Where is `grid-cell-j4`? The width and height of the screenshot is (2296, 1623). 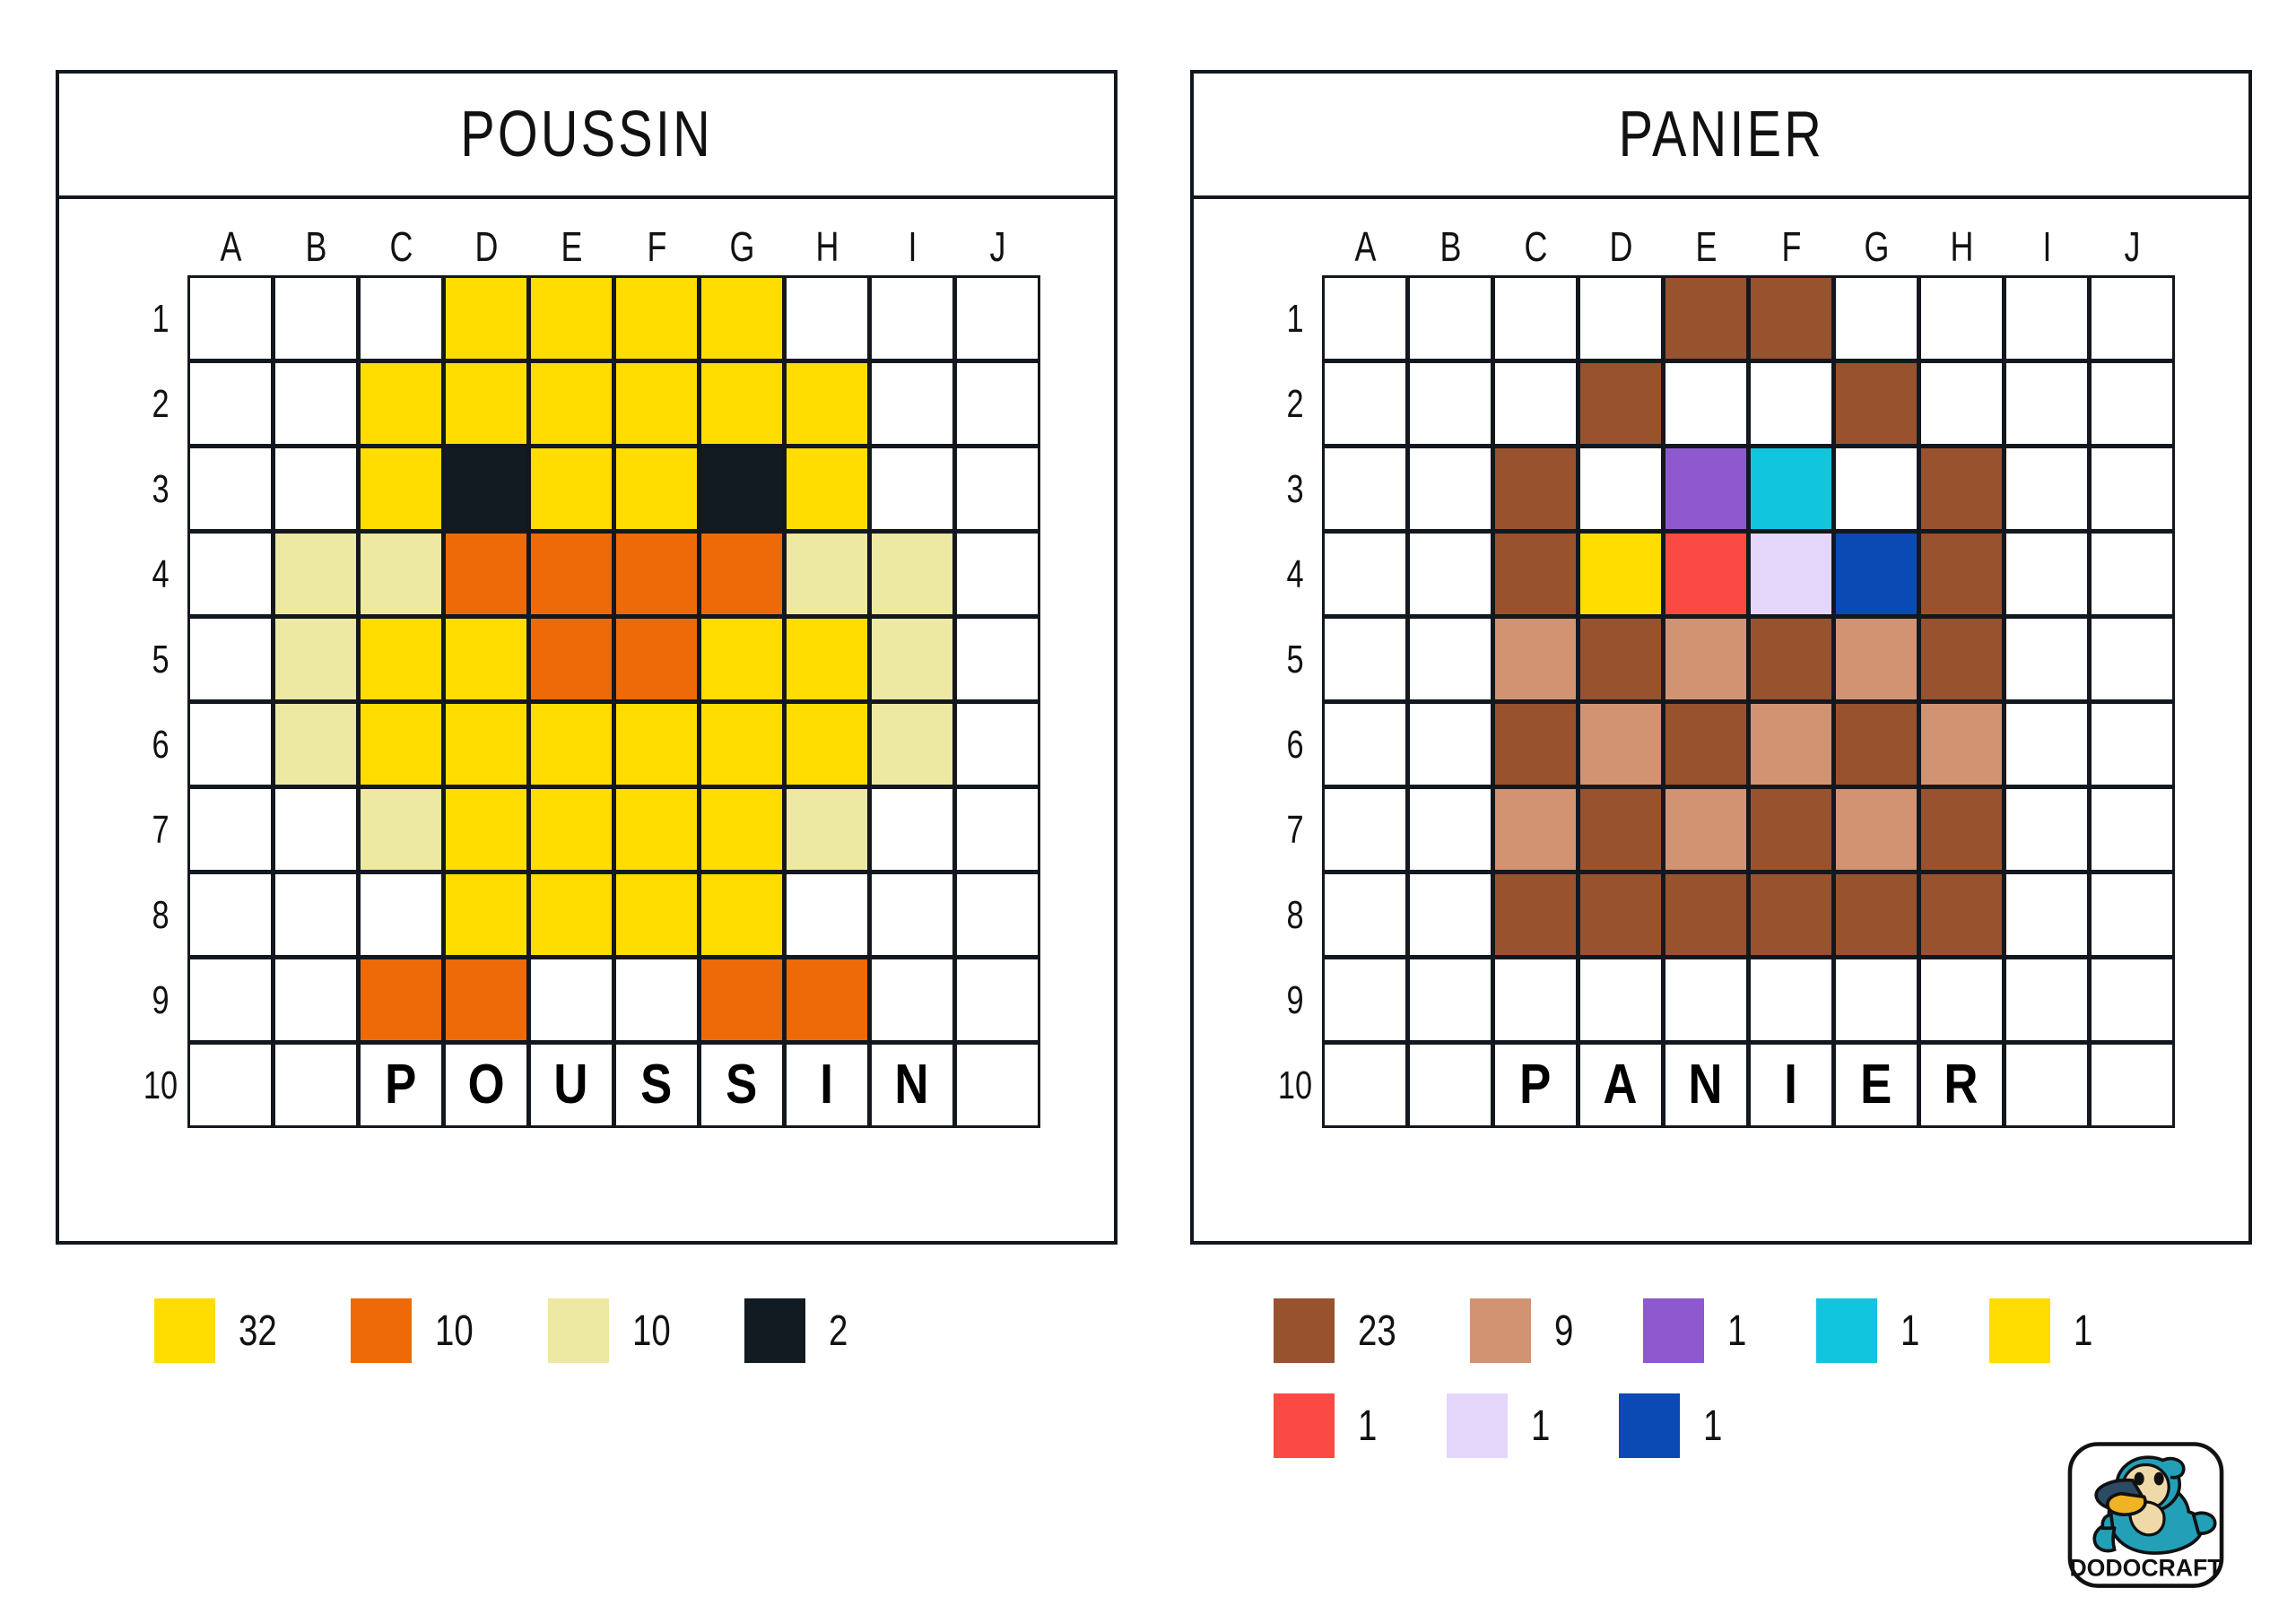
grid-cell-j4 is located at coordinates (2131, 573).